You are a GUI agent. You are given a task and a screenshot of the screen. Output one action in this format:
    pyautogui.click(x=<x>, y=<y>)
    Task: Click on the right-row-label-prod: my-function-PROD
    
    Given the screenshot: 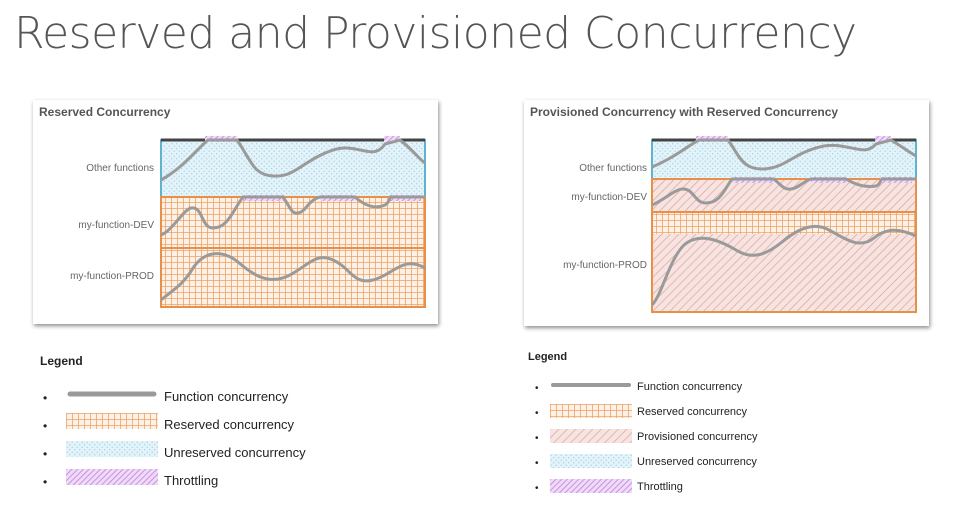 What is the action you would take?
    pyautogui.click(x=605, y=265)
    